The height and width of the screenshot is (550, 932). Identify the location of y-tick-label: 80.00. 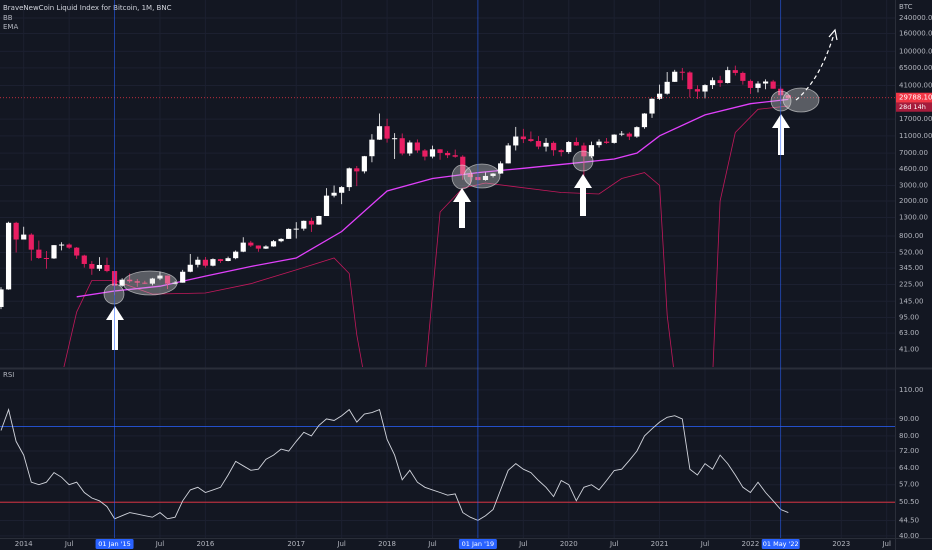
(909, 436).